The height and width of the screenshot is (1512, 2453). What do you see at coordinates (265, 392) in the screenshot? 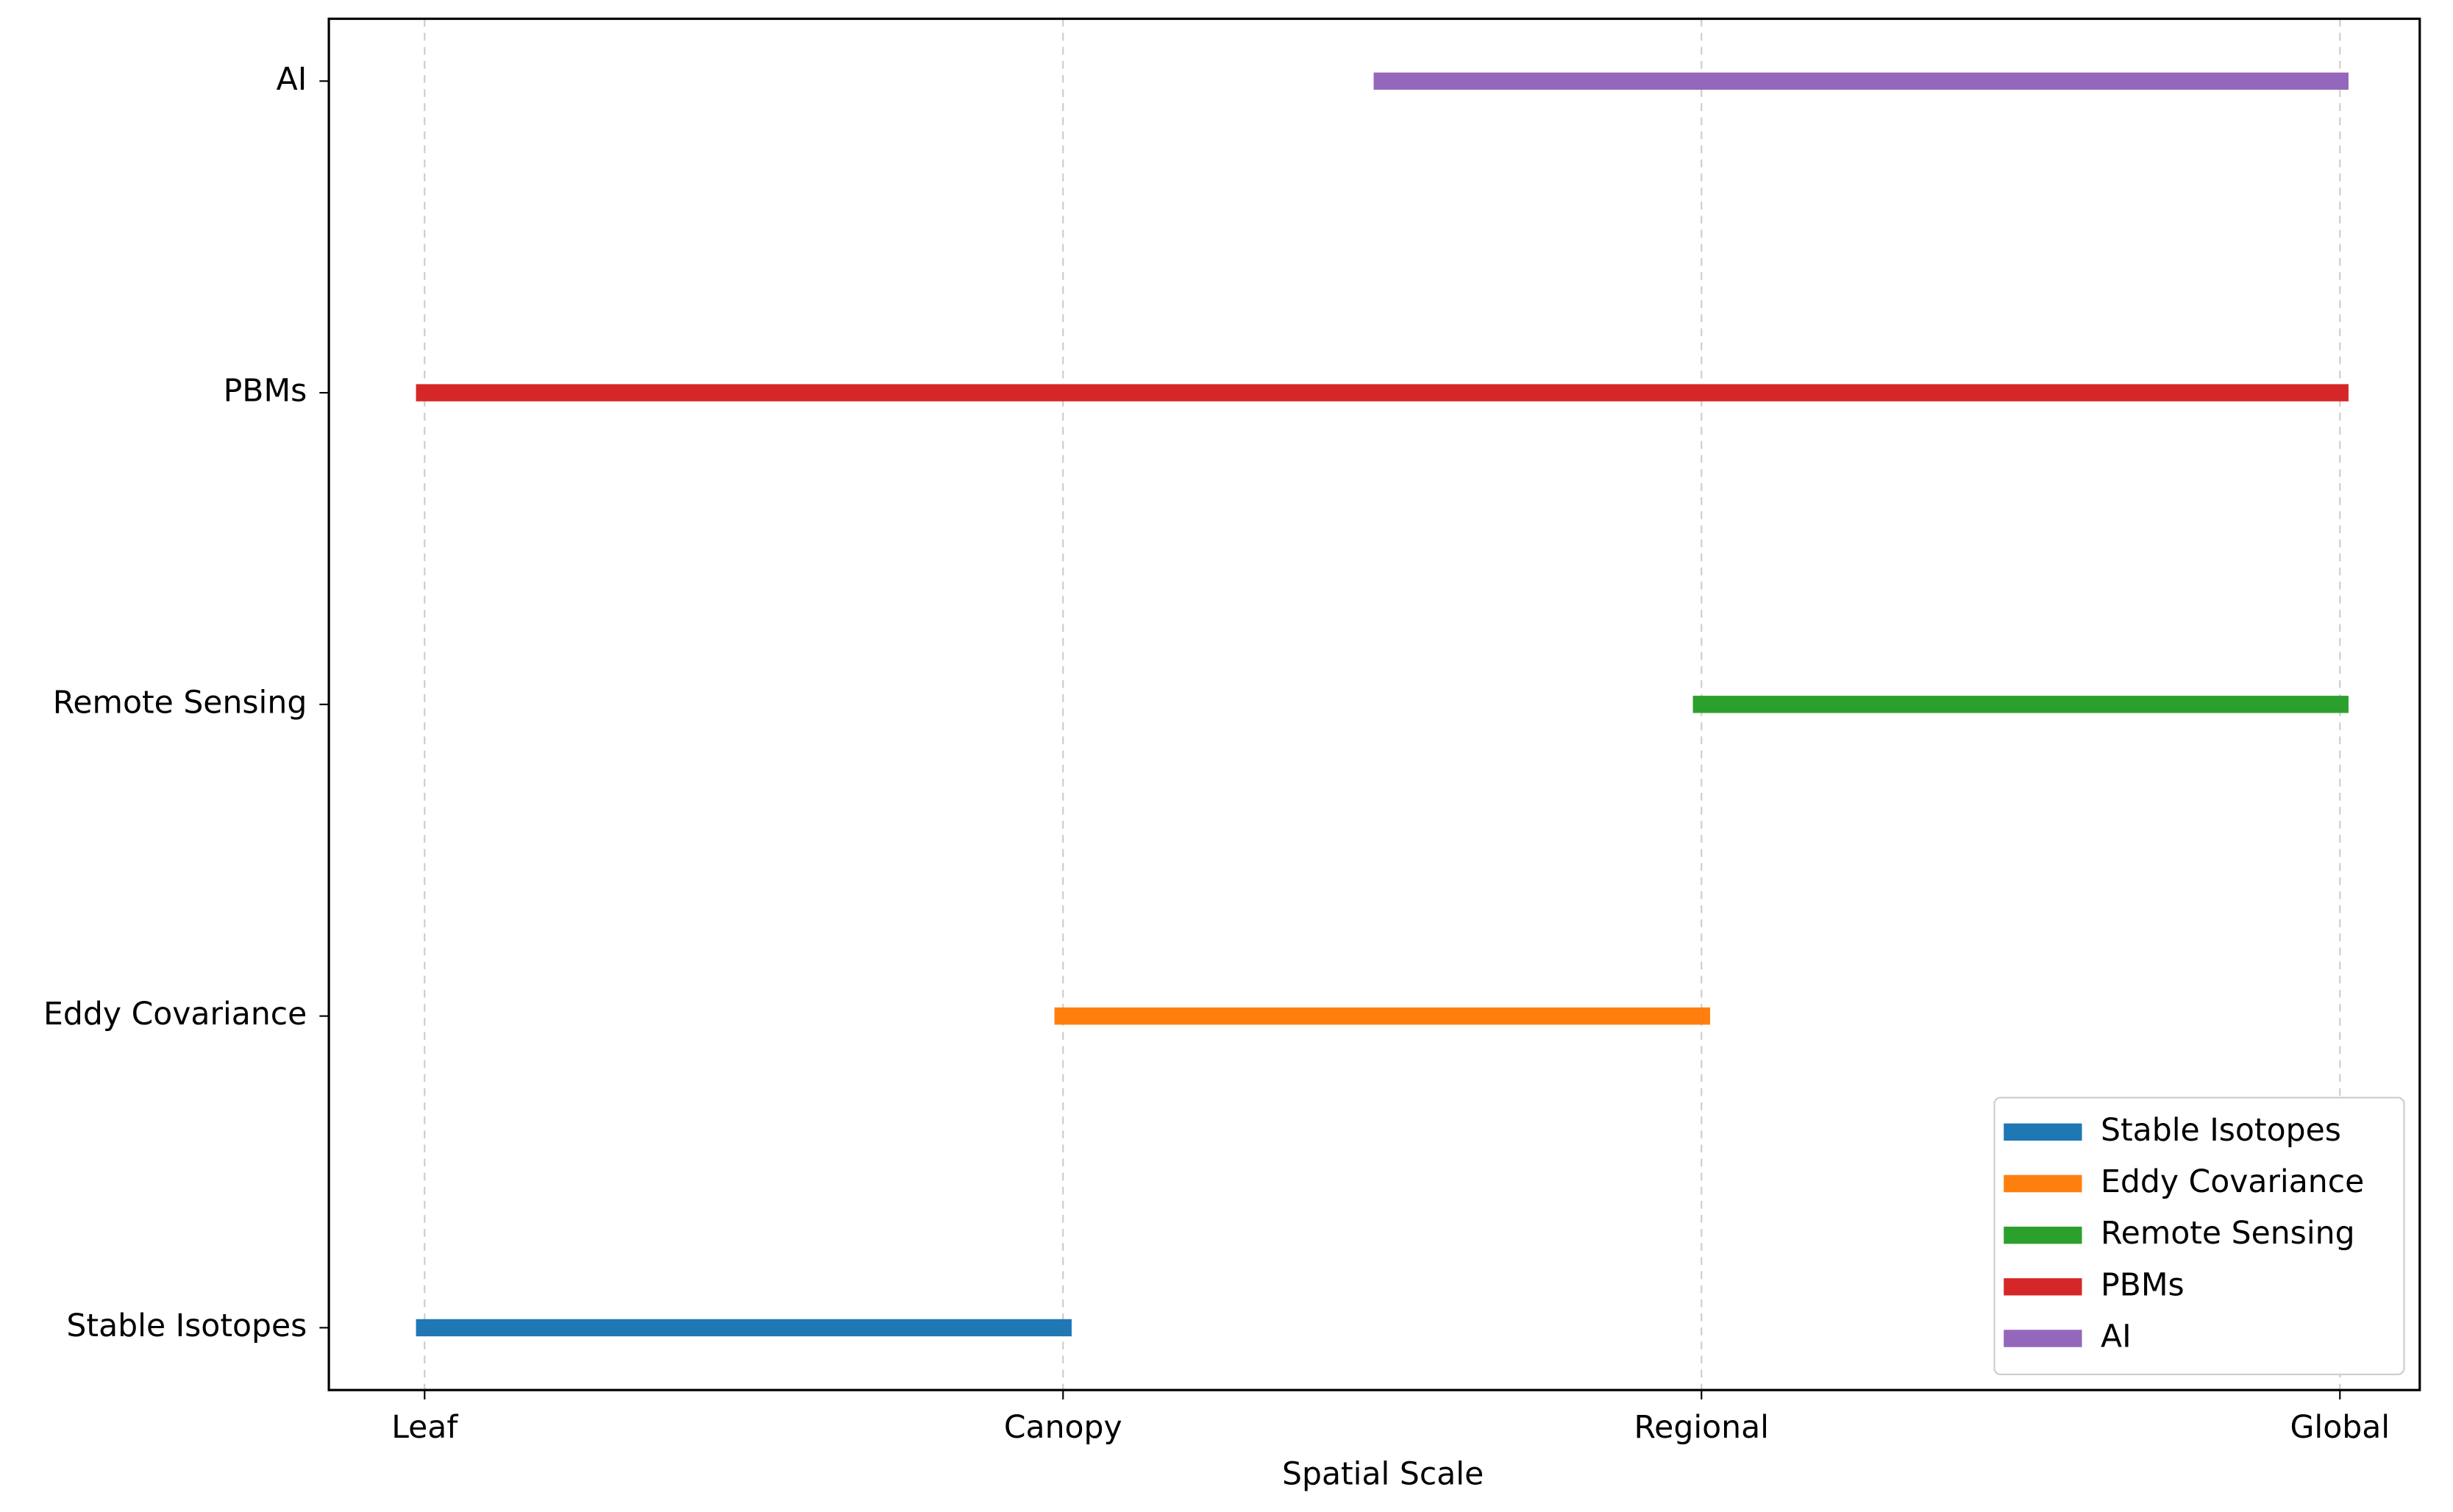
I see `y-tick-label: PBMs` at bounding box center [265, 392].